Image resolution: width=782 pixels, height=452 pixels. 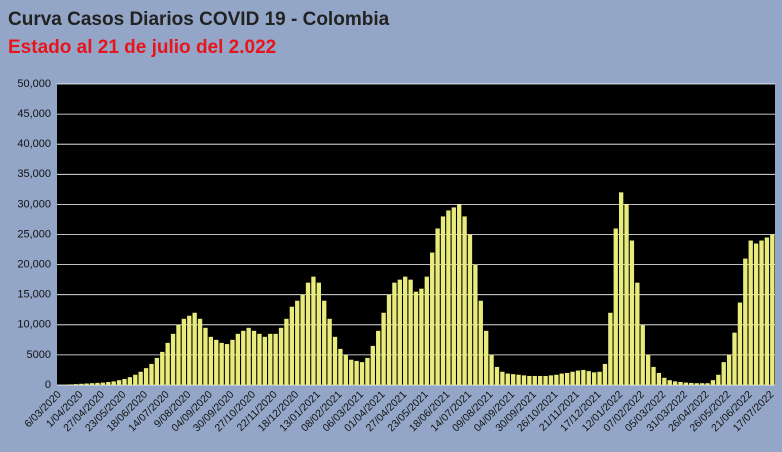 I want to click on y-tick-label: 40,000, so click(x=34, y=144).